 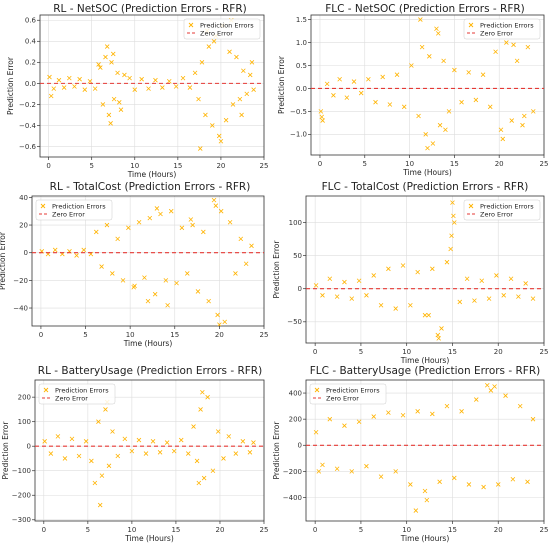 What do you see at coordinates (471, 25) in the screenshot?
I see `legend-marker-x` at bounding box center [471, 25].